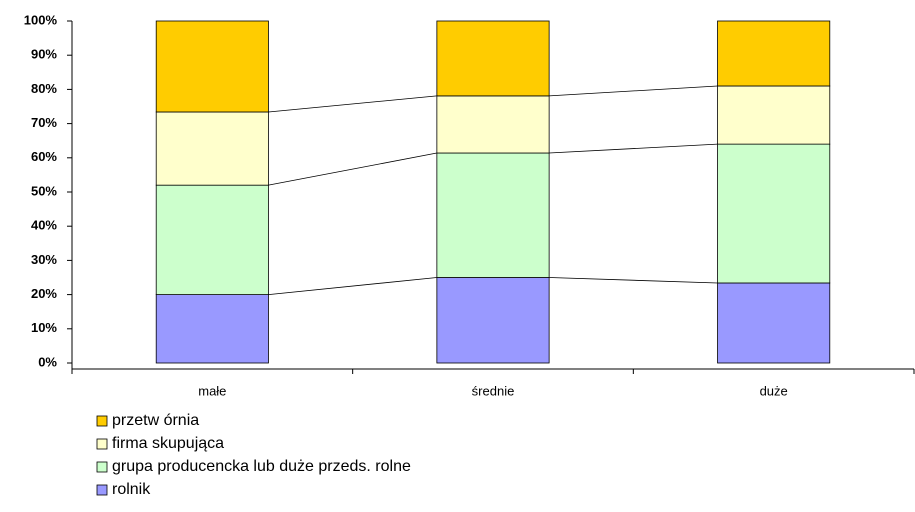 The height and width of the screenshot is (512, 915). I want to click on legend-label: grupa producencka lub duże przeds. rolne, so click(261, 466).